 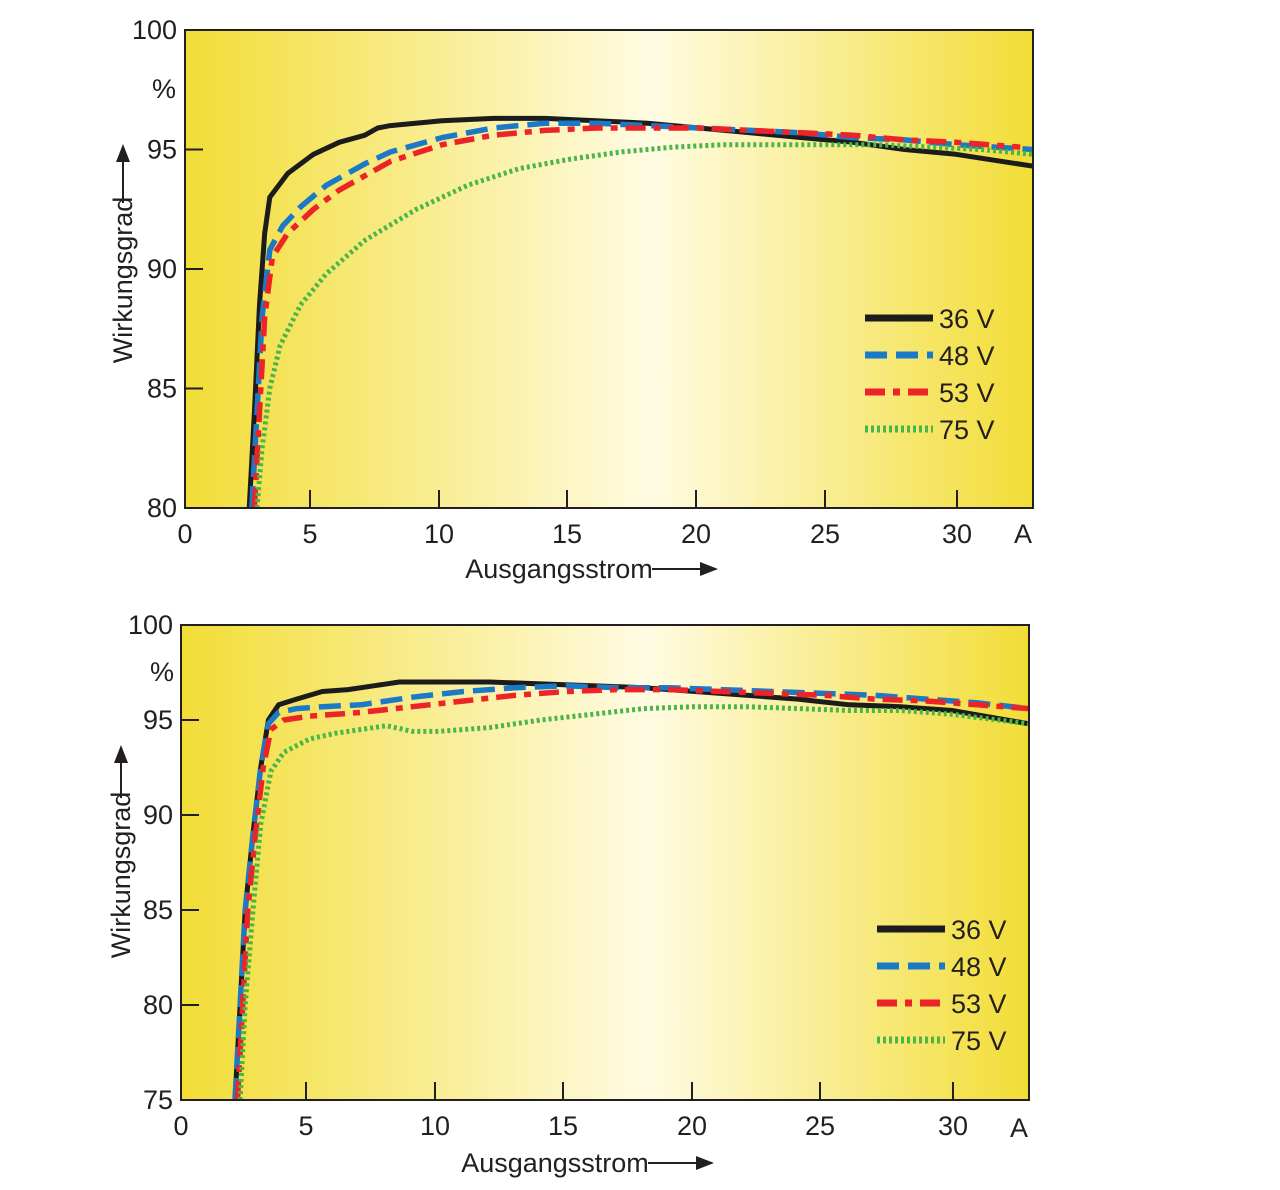 I want to click on x-axis-title-text-bottom: Ausgangsstrom, so click(x=555, y=1163).